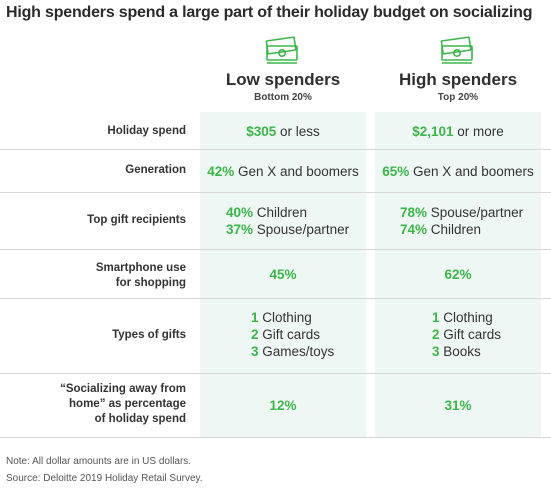 The image size is (551, 494). I want to click on value-number: 45%, so click(283, 274).